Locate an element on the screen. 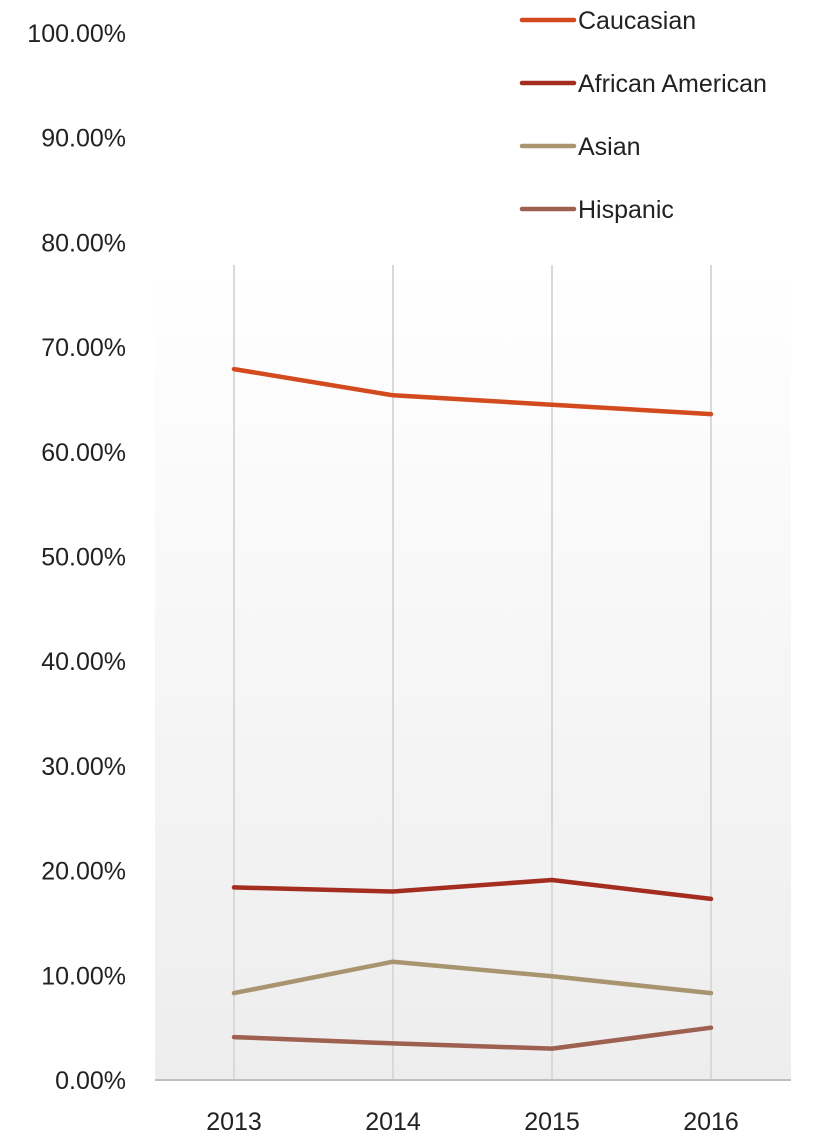 Image resolution: width=826 pixels, height=1145 pixels. y-tick-label: 100.00% is located at coordinates (76, 34).